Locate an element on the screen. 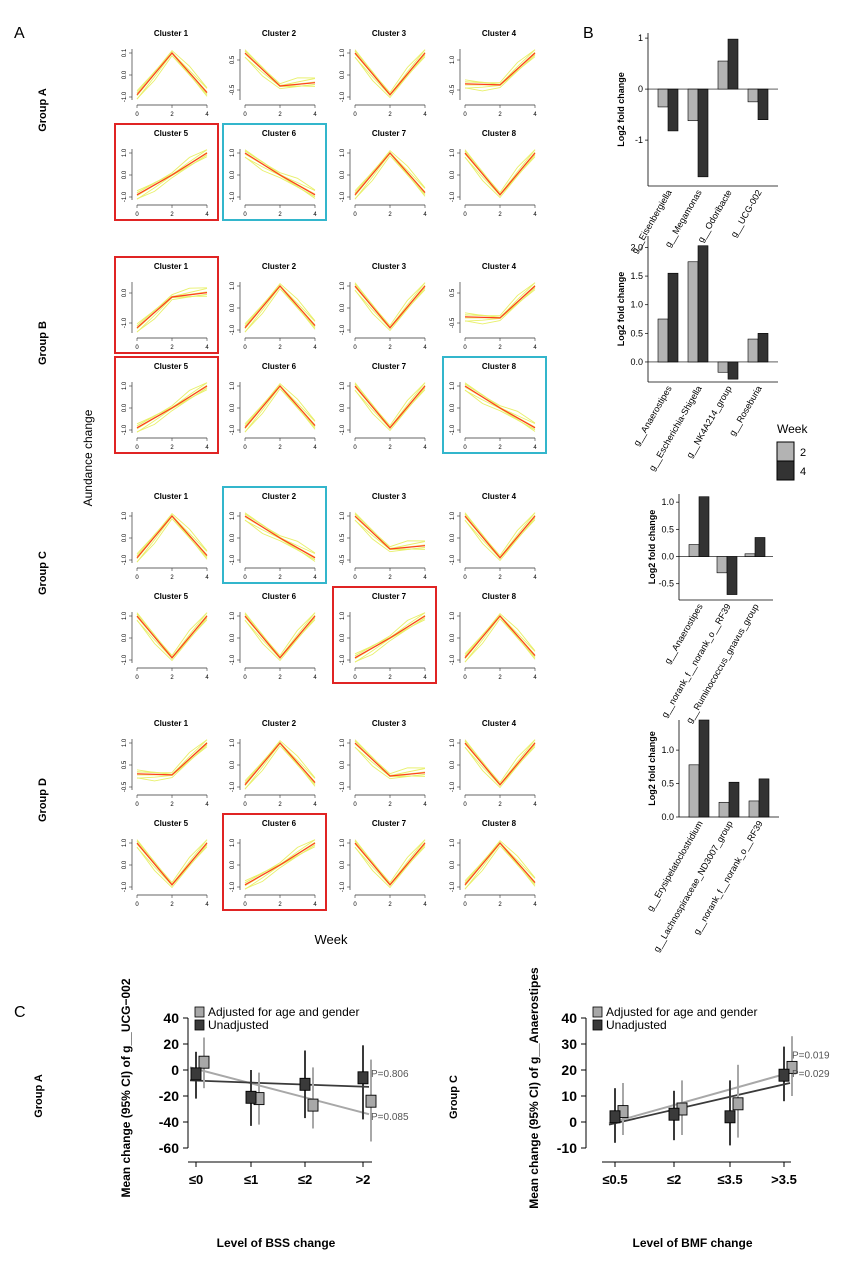  forest-x-tick-label: >3.5 is located at coordinates (784, 1179).